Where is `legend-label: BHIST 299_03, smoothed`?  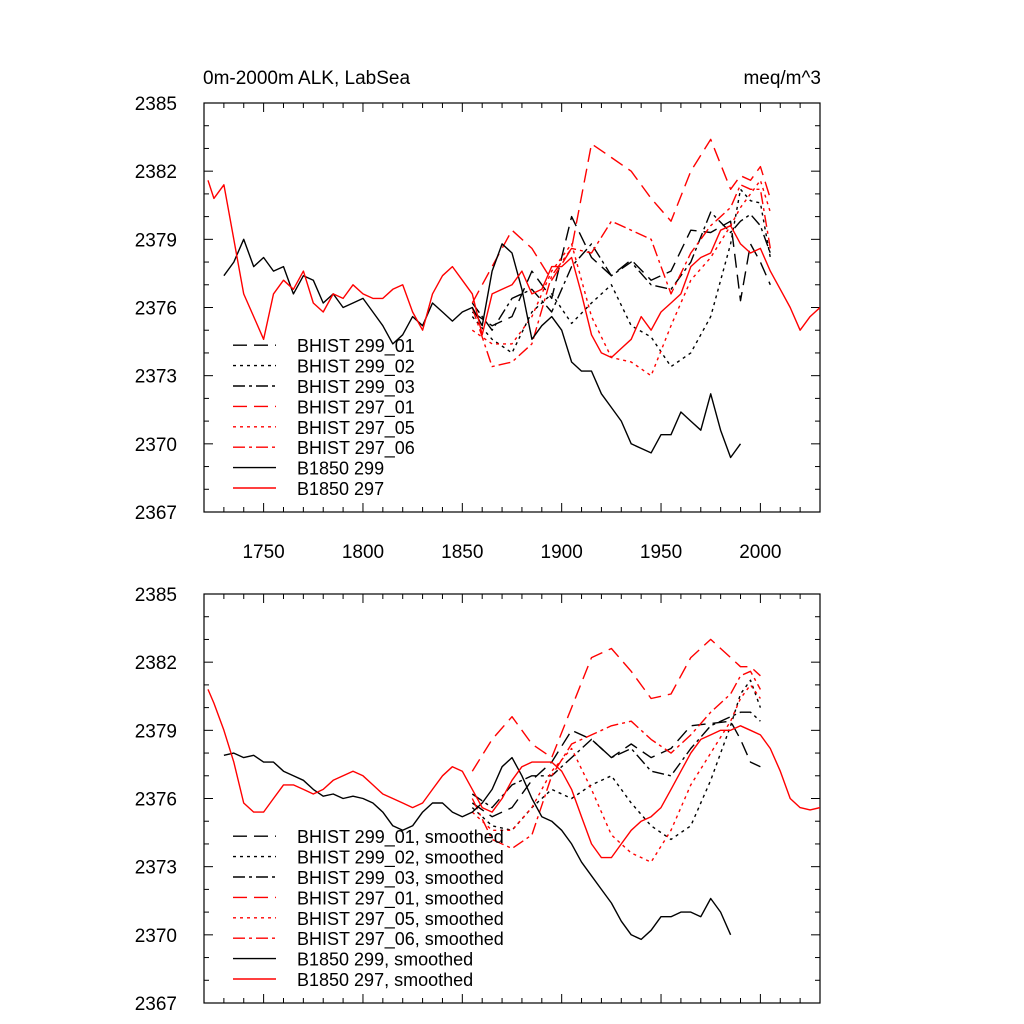
legend-label: BHIST 299_03, smoothed is located at coordinates (400, 878).